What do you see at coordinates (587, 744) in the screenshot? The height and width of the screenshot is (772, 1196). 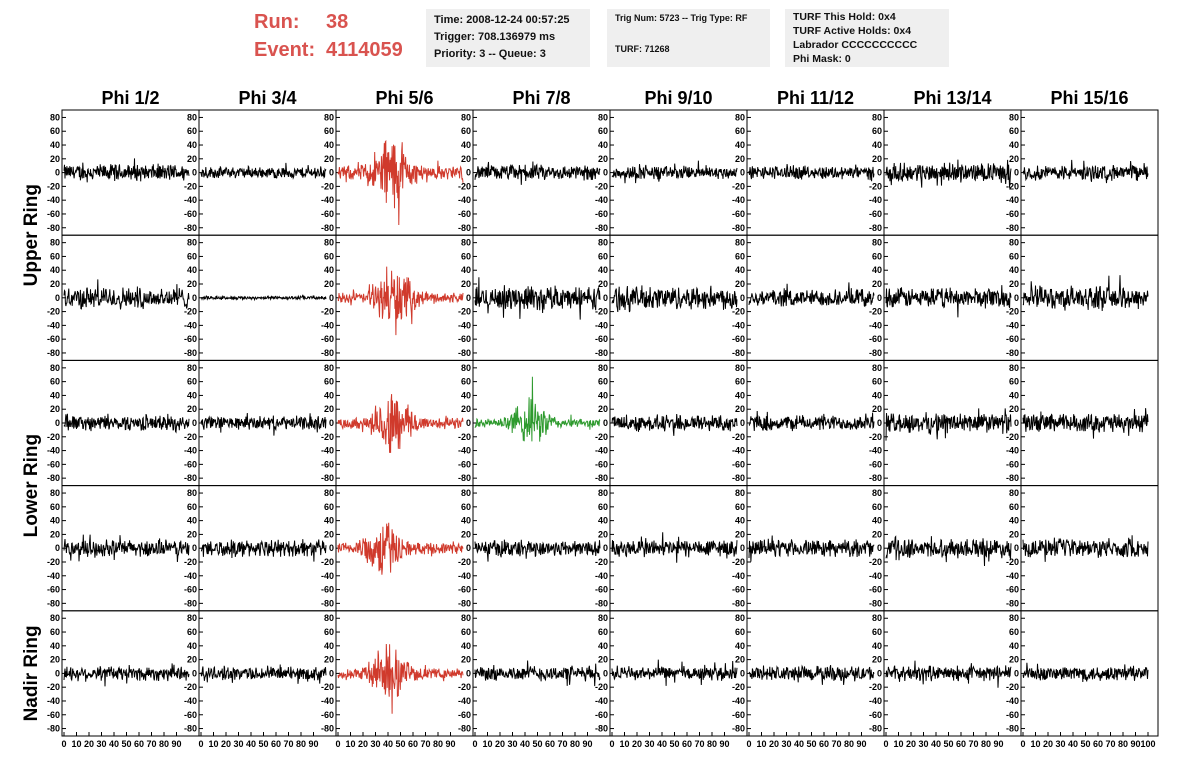 I see `x-tick-label: 90` at bounding box center [587, 744].